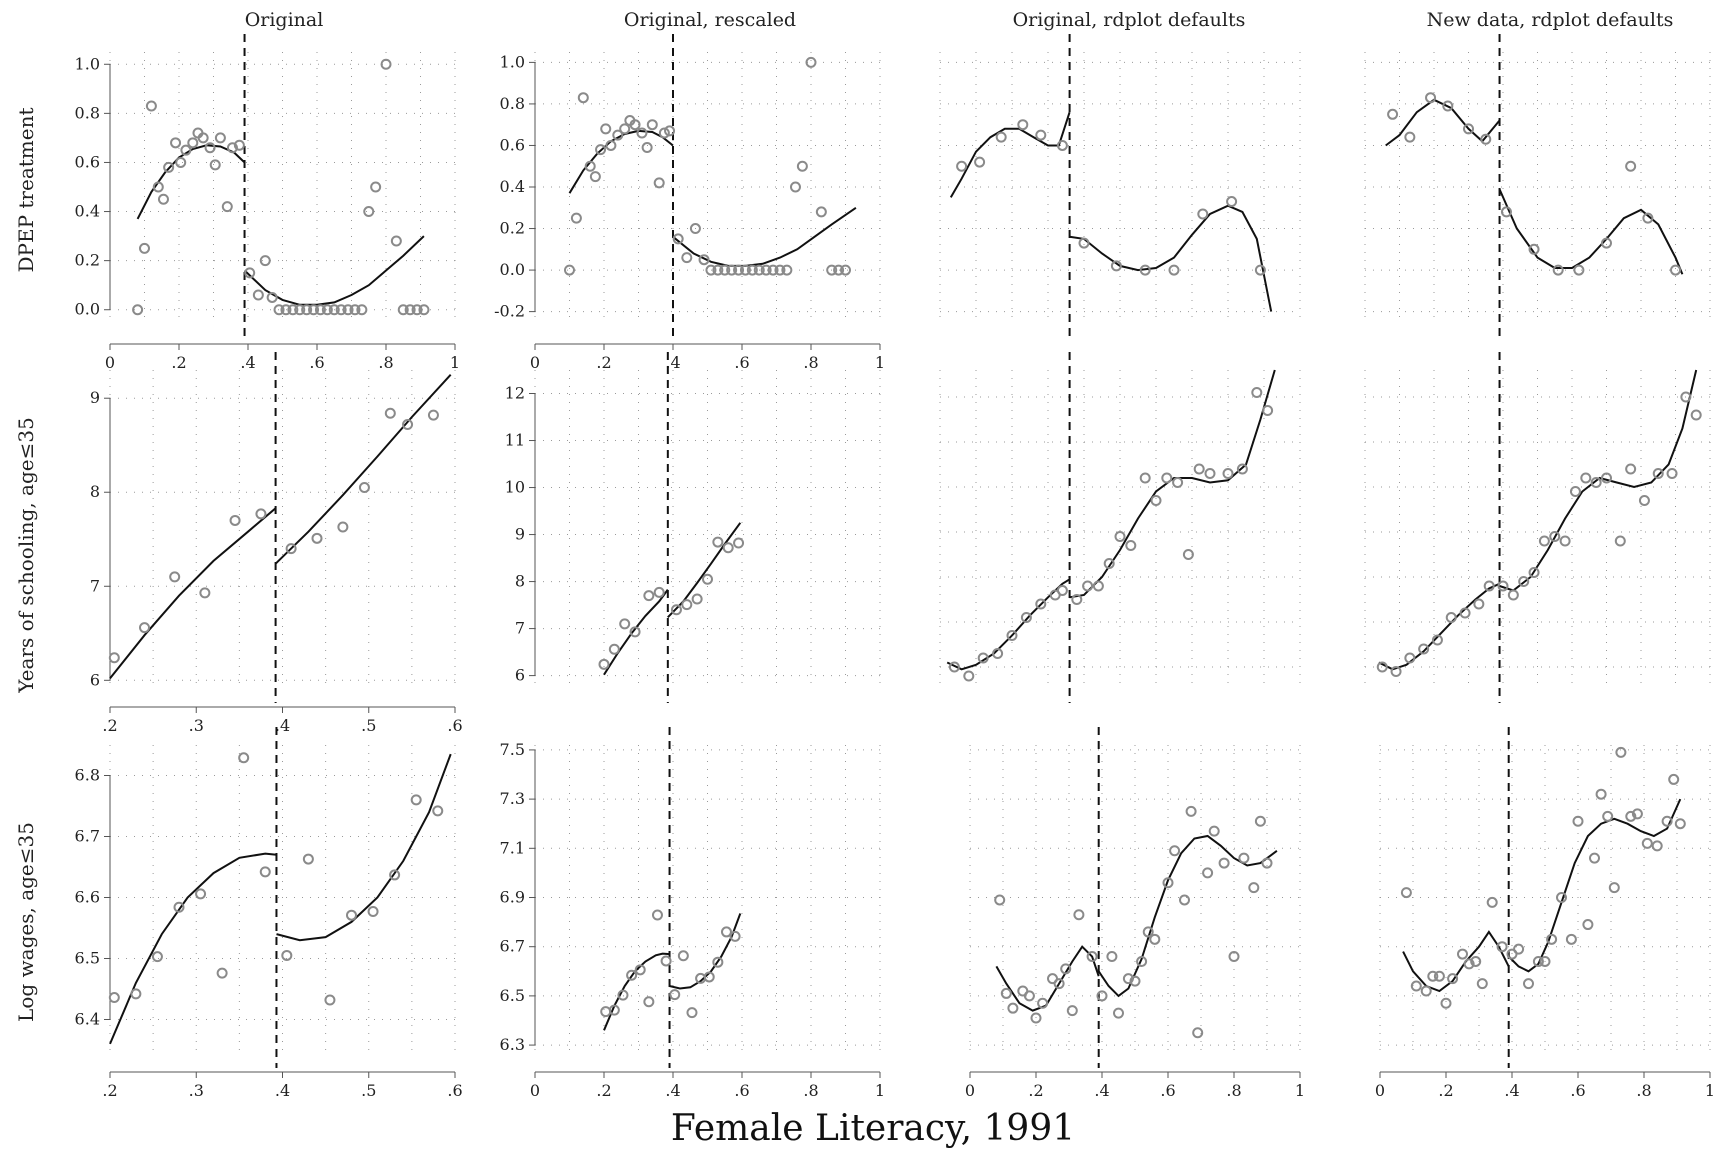 Image resolution: width=1726 pixels, height=1149 pixels. What do you see at coordinates (970, 1090) in the screenshot?
I see `x-tick-label: 0` at bounding box center [970, 1090].